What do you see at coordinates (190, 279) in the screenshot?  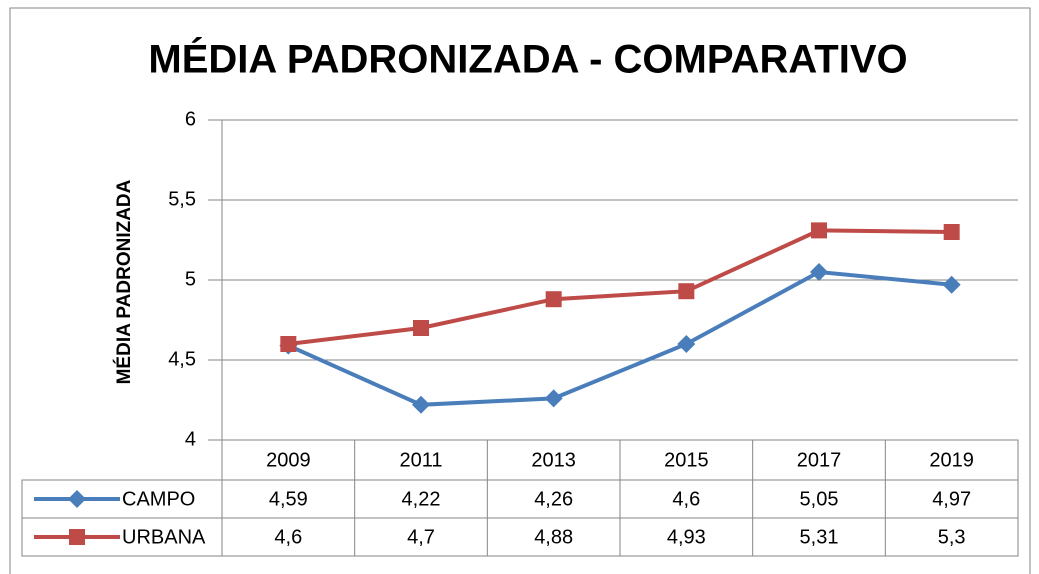 I see `y-tick-label: 5` at bounding box center [190, 279].